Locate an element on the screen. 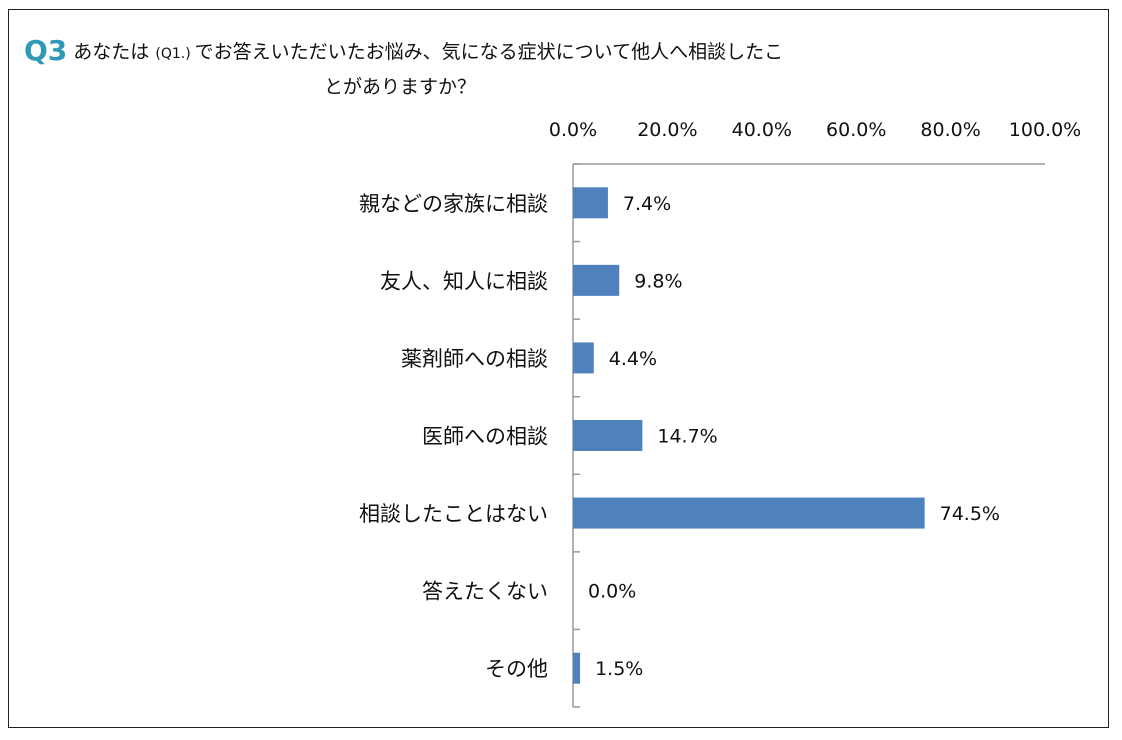  data-label: 74.5% is located at coordinates (970, 514).